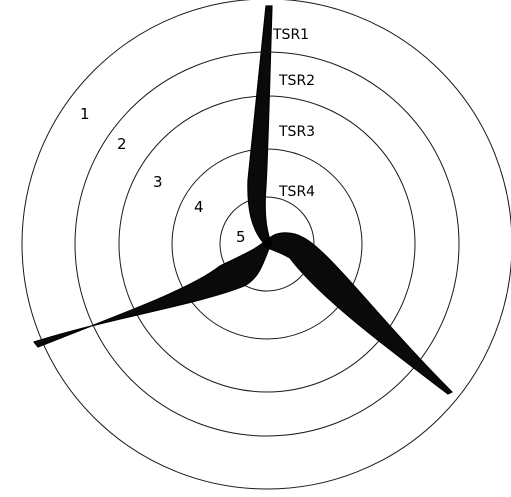 The height and width of the screenshot is (497, 511). I want to click on tsr-label-1: TSR1, so click(290, 35).